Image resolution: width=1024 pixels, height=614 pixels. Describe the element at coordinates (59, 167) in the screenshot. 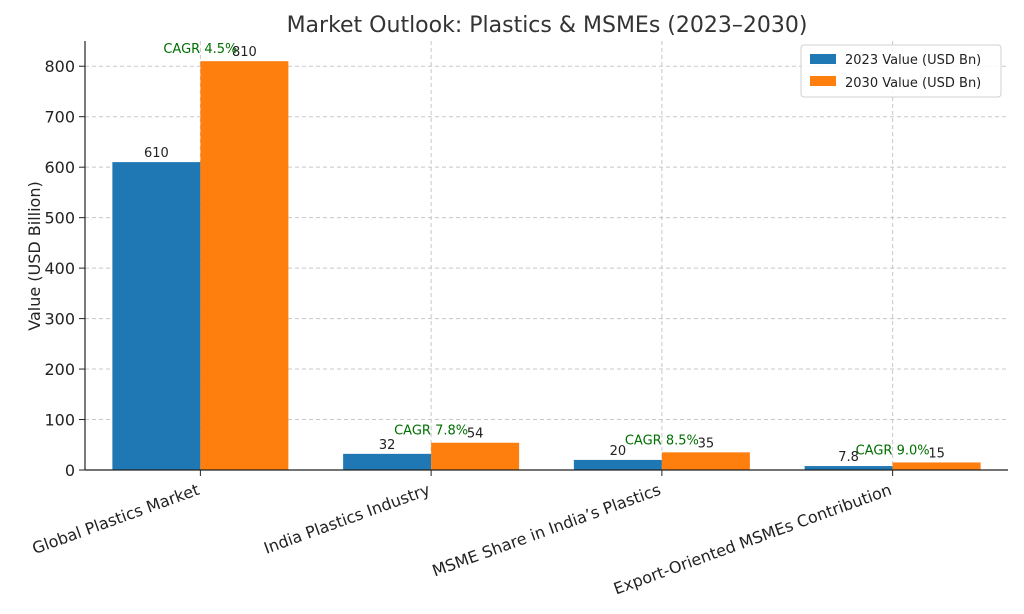

I see `y-tick-label: 600` at that location.